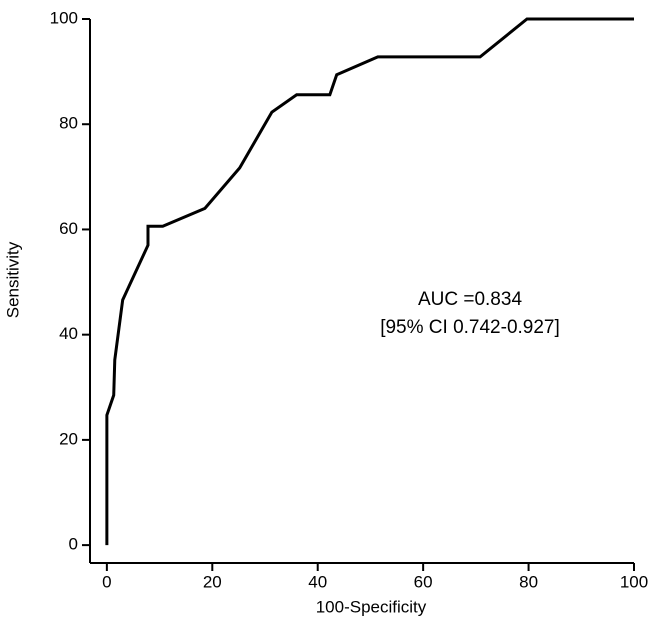 Image resolution: width=661 pixels, height=632 pixels. Describe the element at coordinates (73, 544) in the screenshot. I see `y-tick-label: 0` at that location.